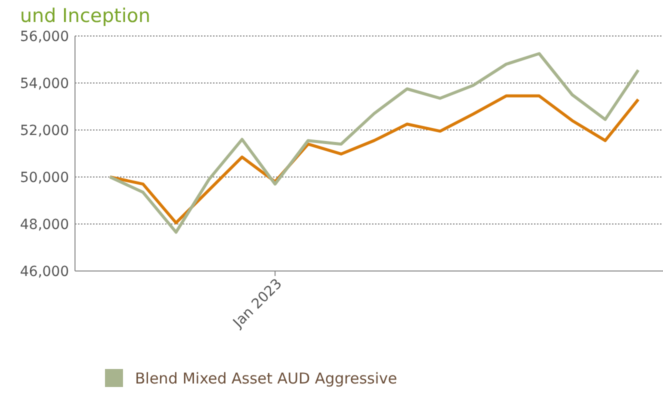 Image resolution: width=663 pixels, height=407 pixels. I want to click on y-tick-label: 56,000, so click(44, 36).